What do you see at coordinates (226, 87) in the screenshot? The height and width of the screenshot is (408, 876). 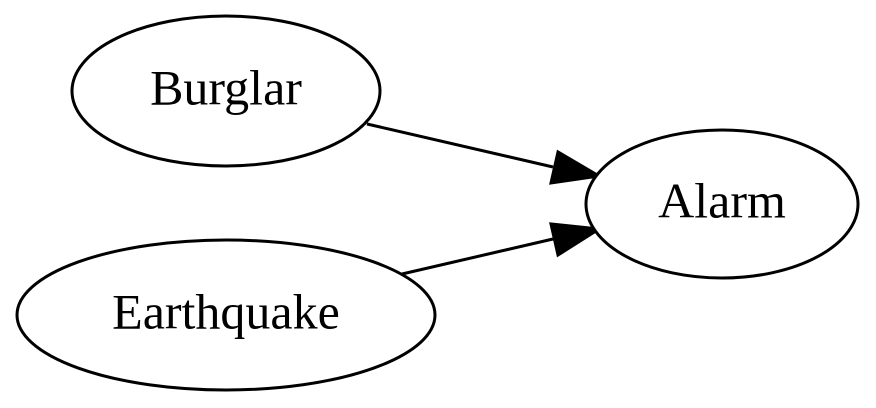 I see `node-burglar-label: Burglar` at bounding box center [226, 87].